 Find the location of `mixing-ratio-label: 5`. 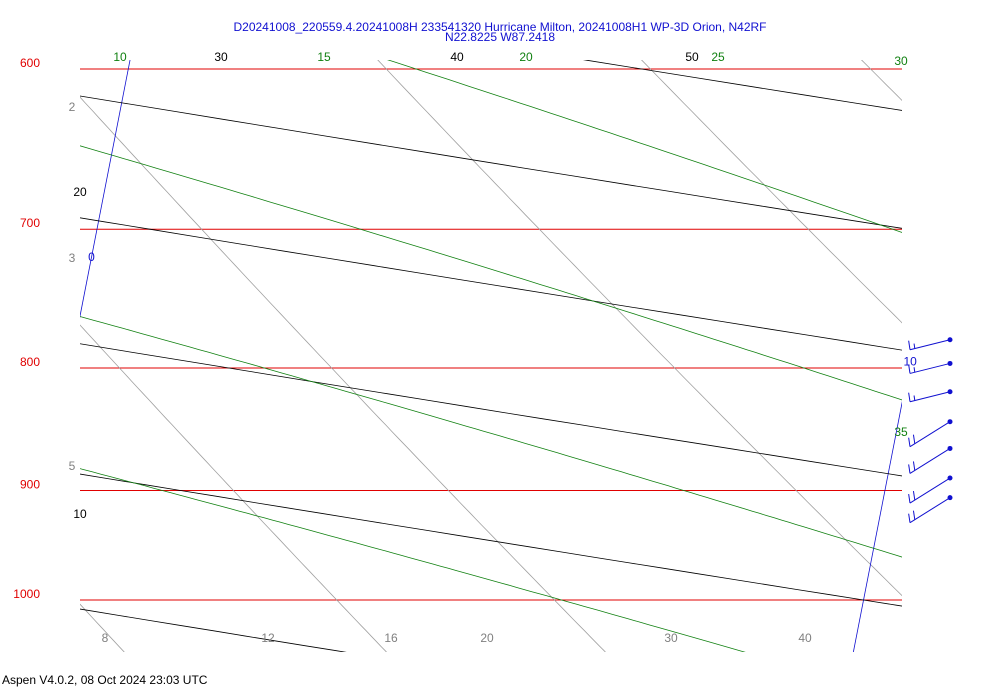

mixing-ratio-label: 5 is located at coordinates (72, 466).